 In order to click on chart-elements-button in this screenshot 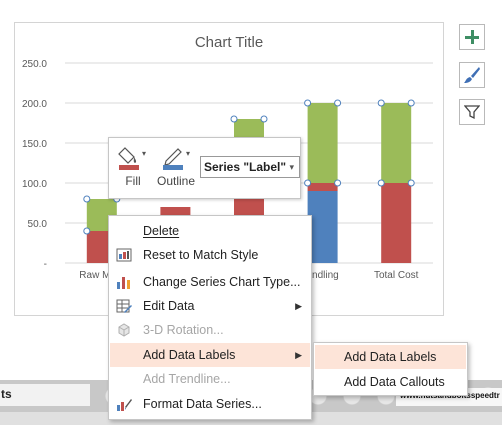, I will do `click(472, 37)`.